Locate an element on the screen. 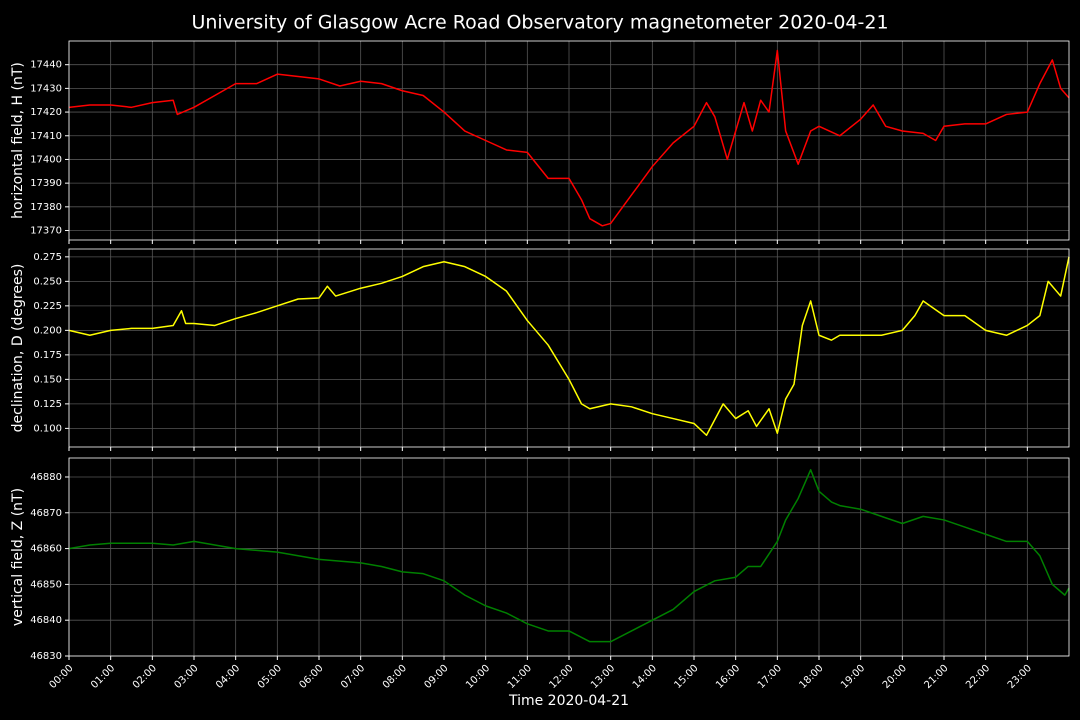 The image size is (1080, 720). y-tick-label: 0.200 is located at coordinates (47, 330).